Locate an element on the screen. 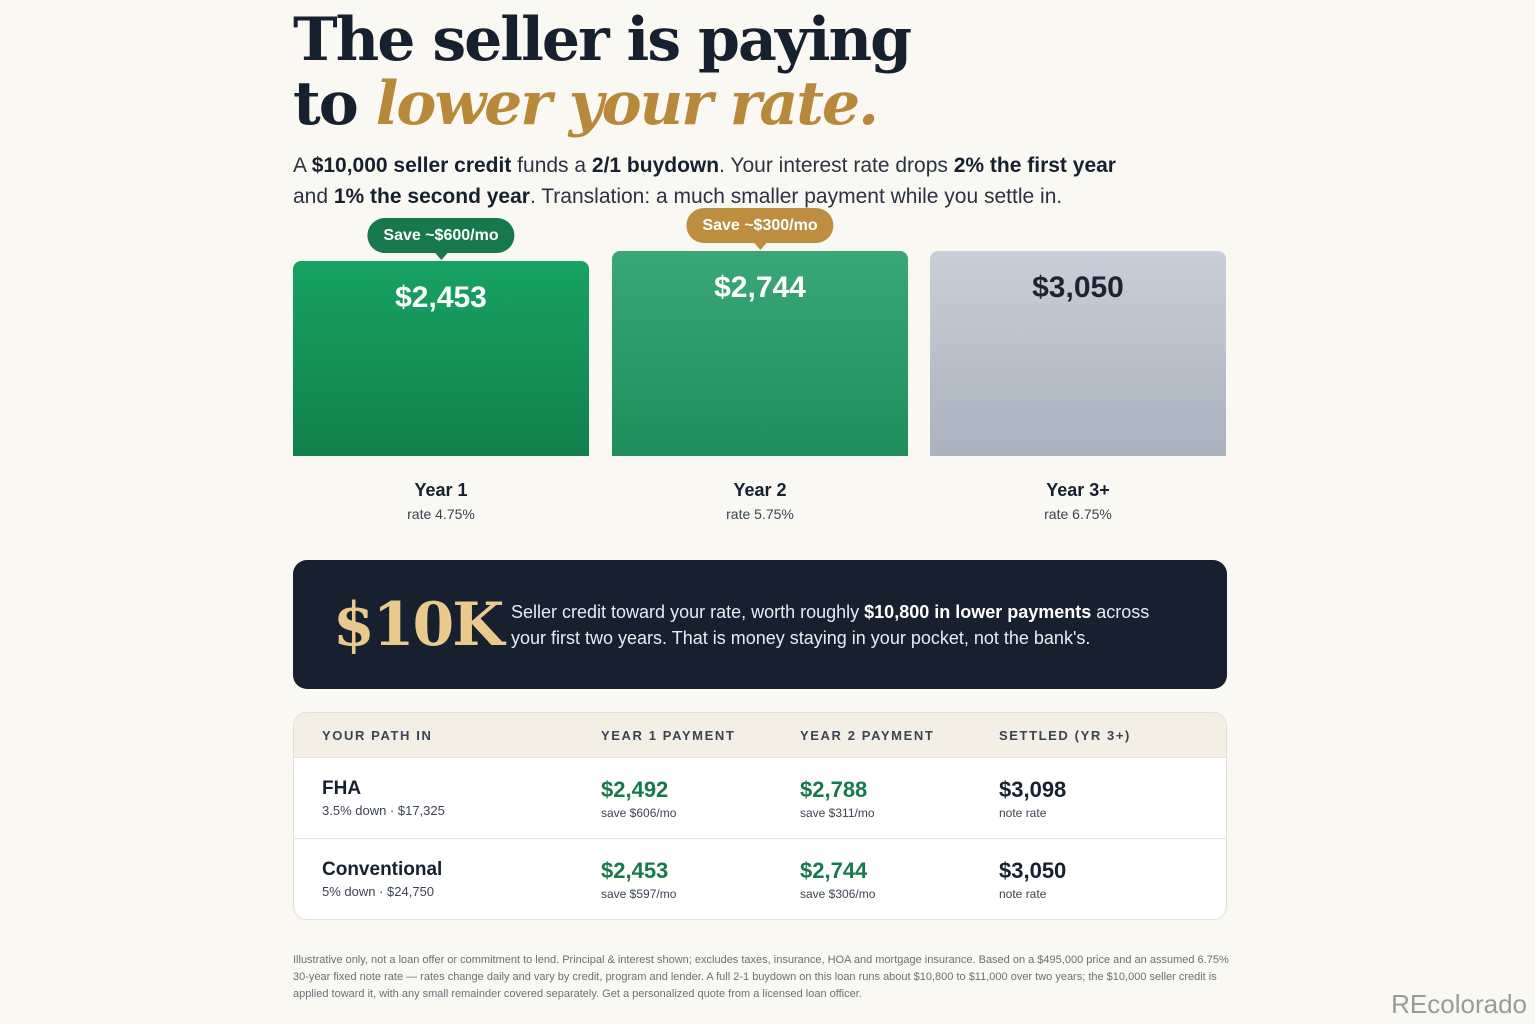 The width and height of the screenshot is (1535, 1024). headline-line2-prefix: to is located at coordinates (334, 104).